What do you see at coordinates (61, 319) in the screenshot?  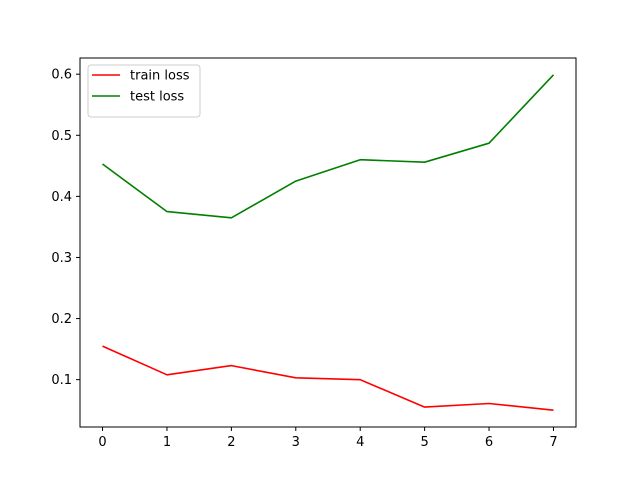 I see `y-tick-label: 0.2` at bounding box center [61, 319].